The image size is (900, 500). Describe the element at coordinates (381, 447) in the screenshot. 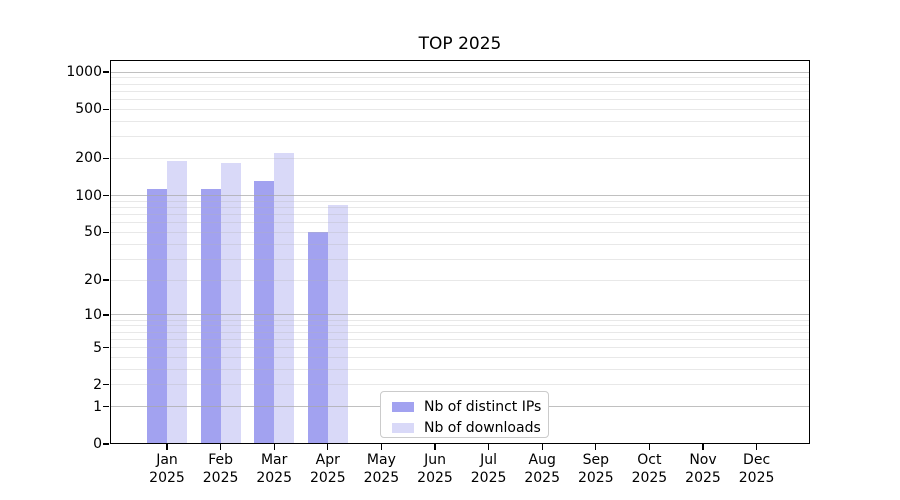

I see `x-tick-may` at that location.